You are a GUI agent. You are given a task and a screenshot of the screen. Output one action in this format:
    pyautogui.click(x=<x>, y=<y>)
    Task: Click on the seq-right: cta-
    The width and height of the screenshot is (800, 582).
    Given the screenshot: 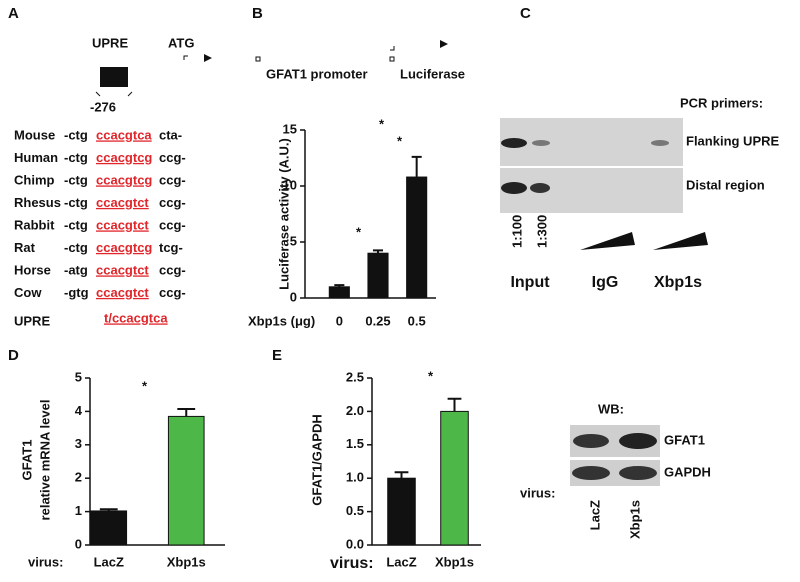 What is the action you would take?
    pyautogui.click(x=170, y=134)
    